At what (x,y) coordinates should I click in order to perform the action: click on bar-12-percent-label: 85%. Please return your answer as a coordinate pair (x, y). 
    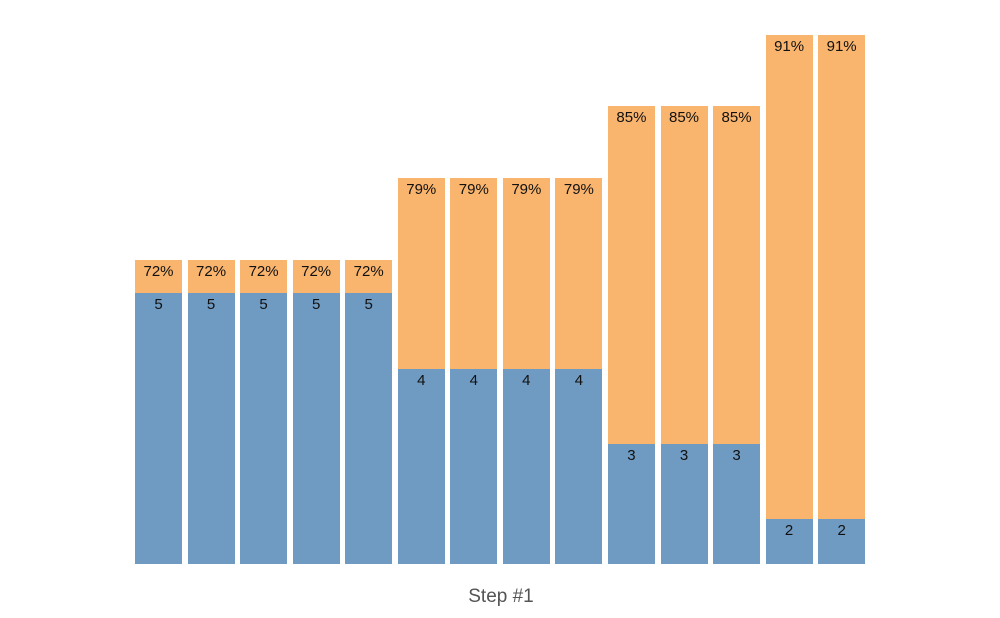
    Looking at the image, I should click on (736, 117).